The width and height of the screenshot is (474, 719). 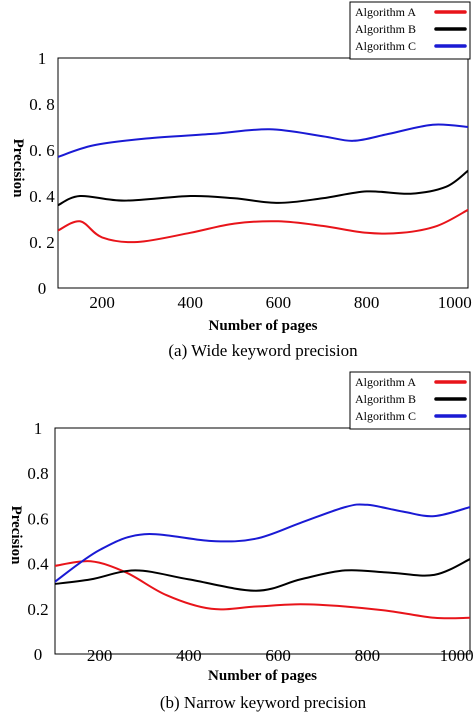 What do you see at coordinates (37, 473) in the screenshot?
I see `y-tick-label: 0.8` at bounding box center [37, 473].